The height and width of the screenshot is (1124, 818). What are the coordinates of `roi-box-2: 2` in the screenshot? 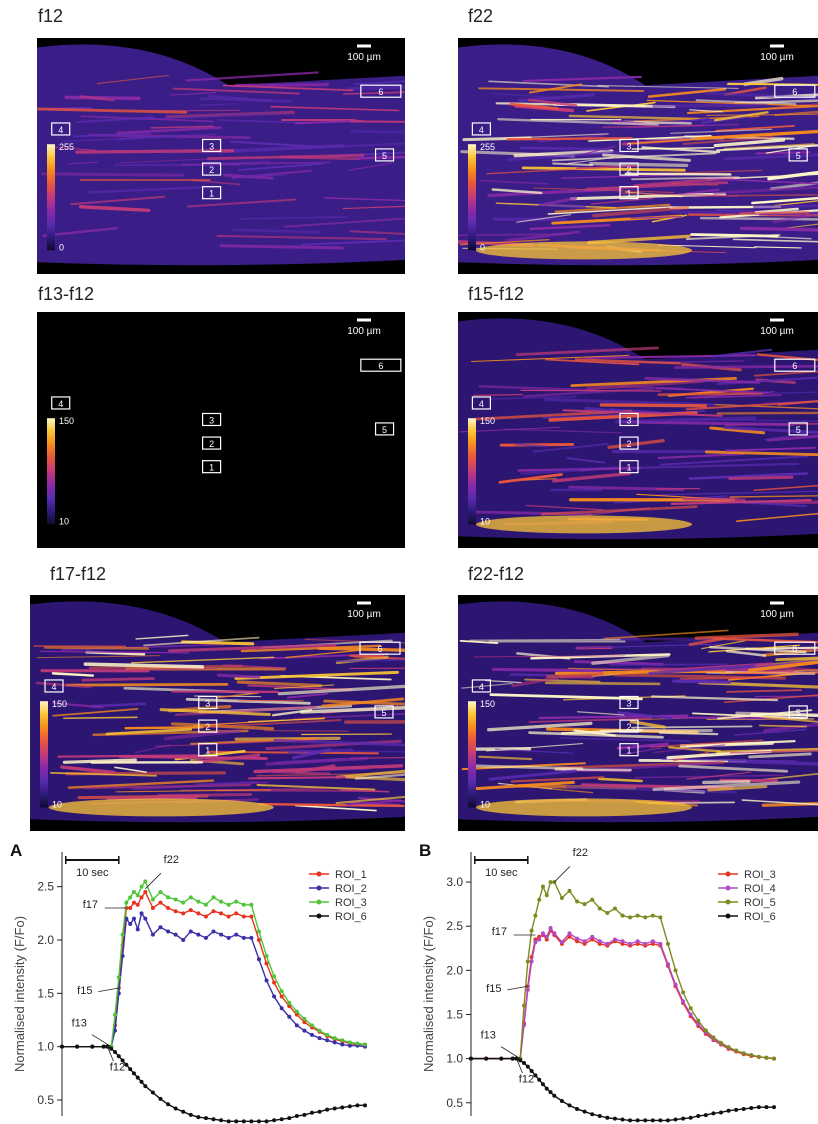 It's located at (208, 726).